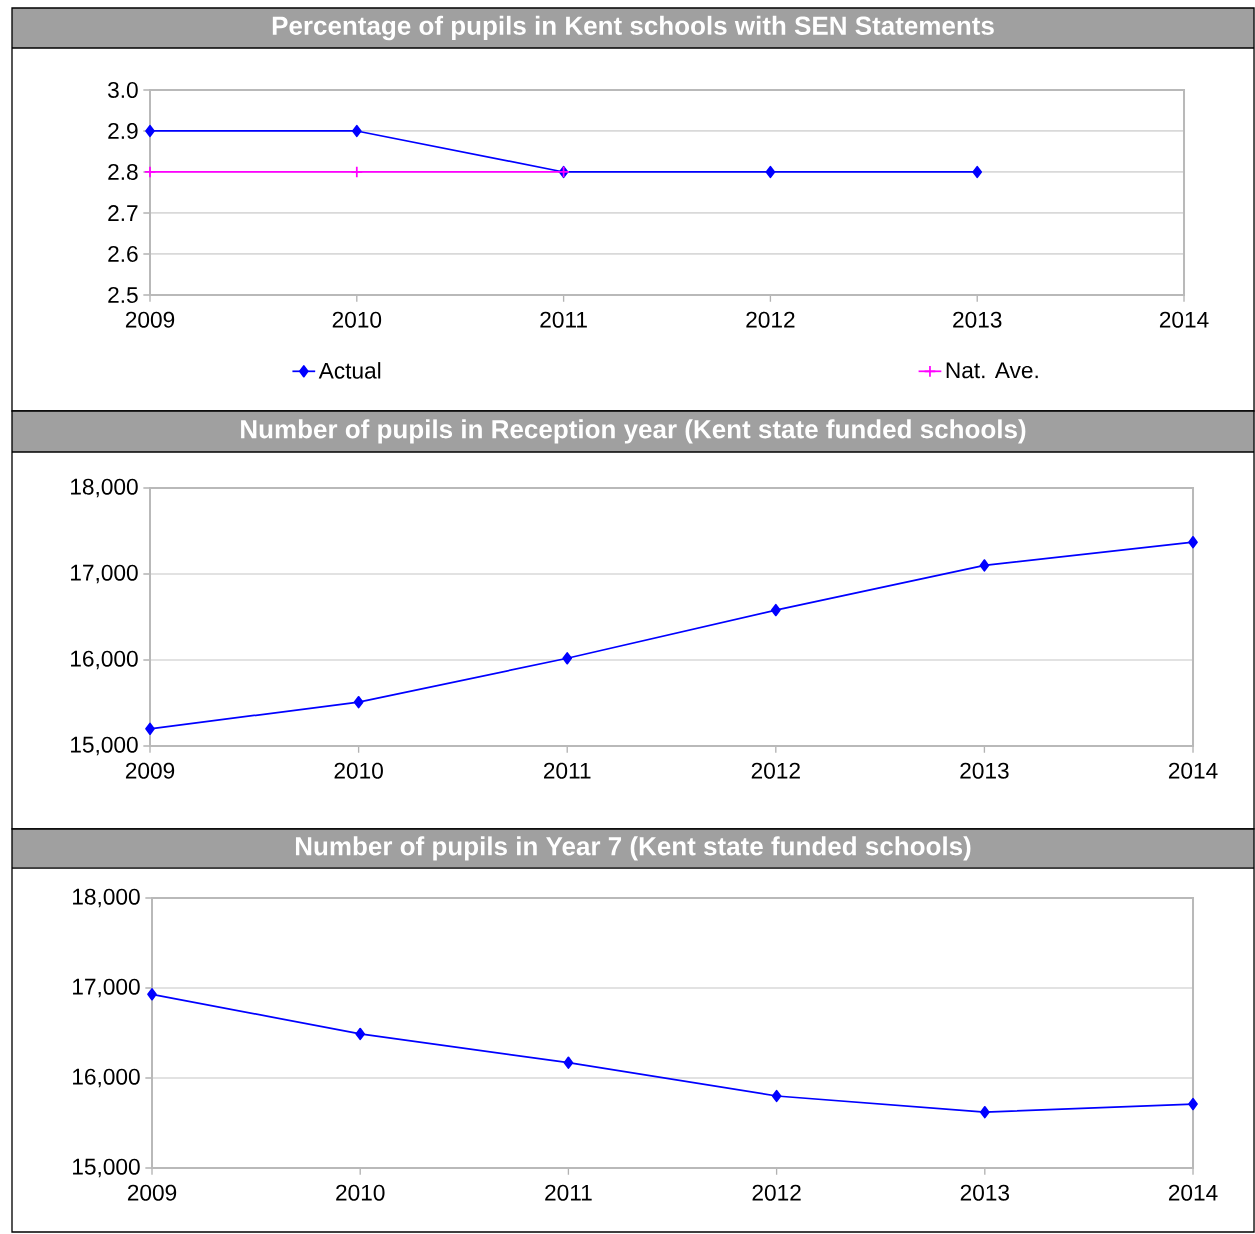 The width and height of the screenshot is (1255, 1234). I want to click on y-tick-label: 2.5, so click(123, 295).